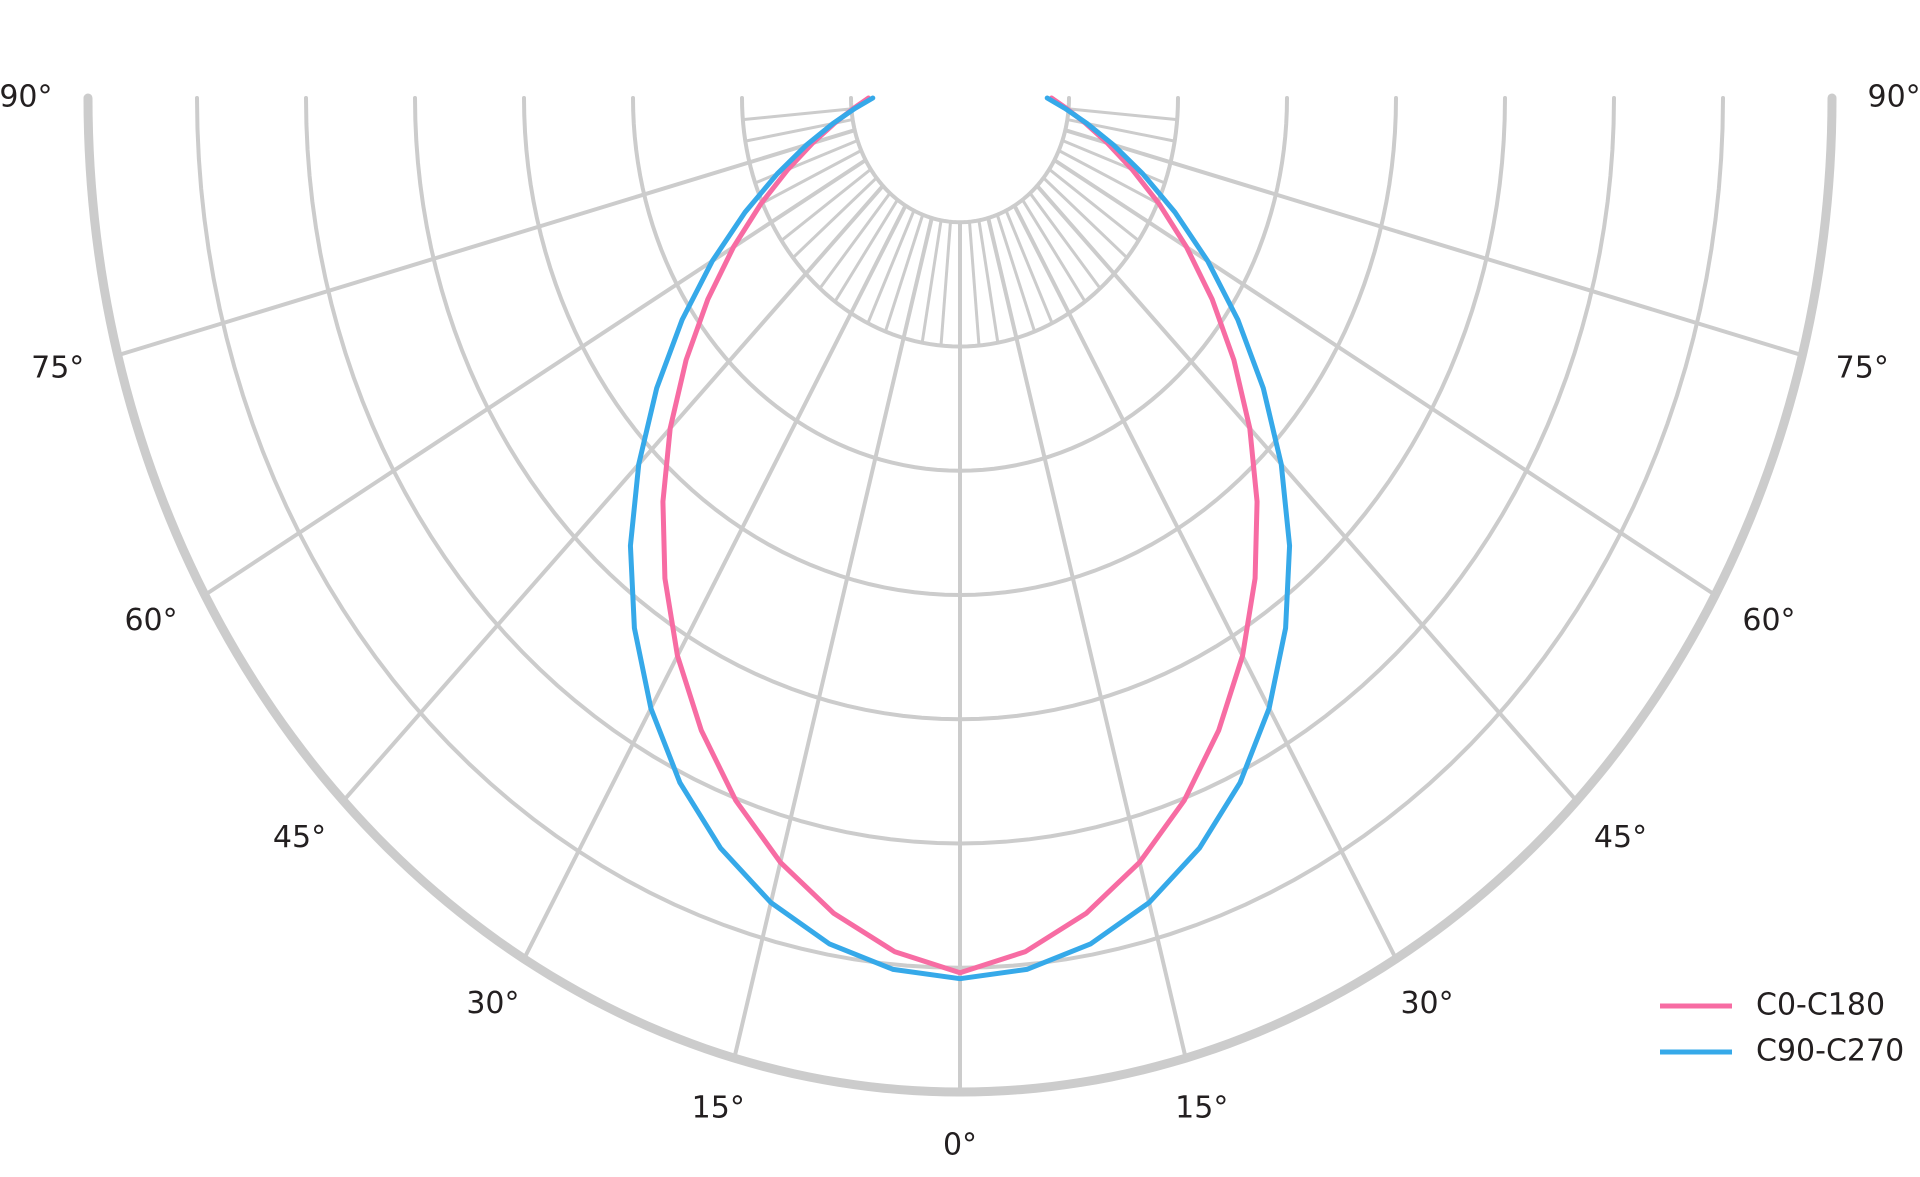  I want to click on angular-gridline-30deg, so click(1205, 582).